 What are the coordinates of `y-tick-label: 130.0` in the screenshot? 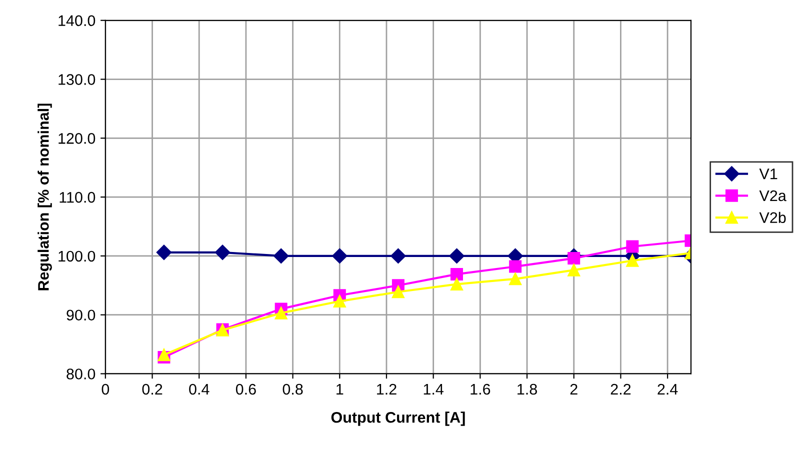 It's located at (77, 79).